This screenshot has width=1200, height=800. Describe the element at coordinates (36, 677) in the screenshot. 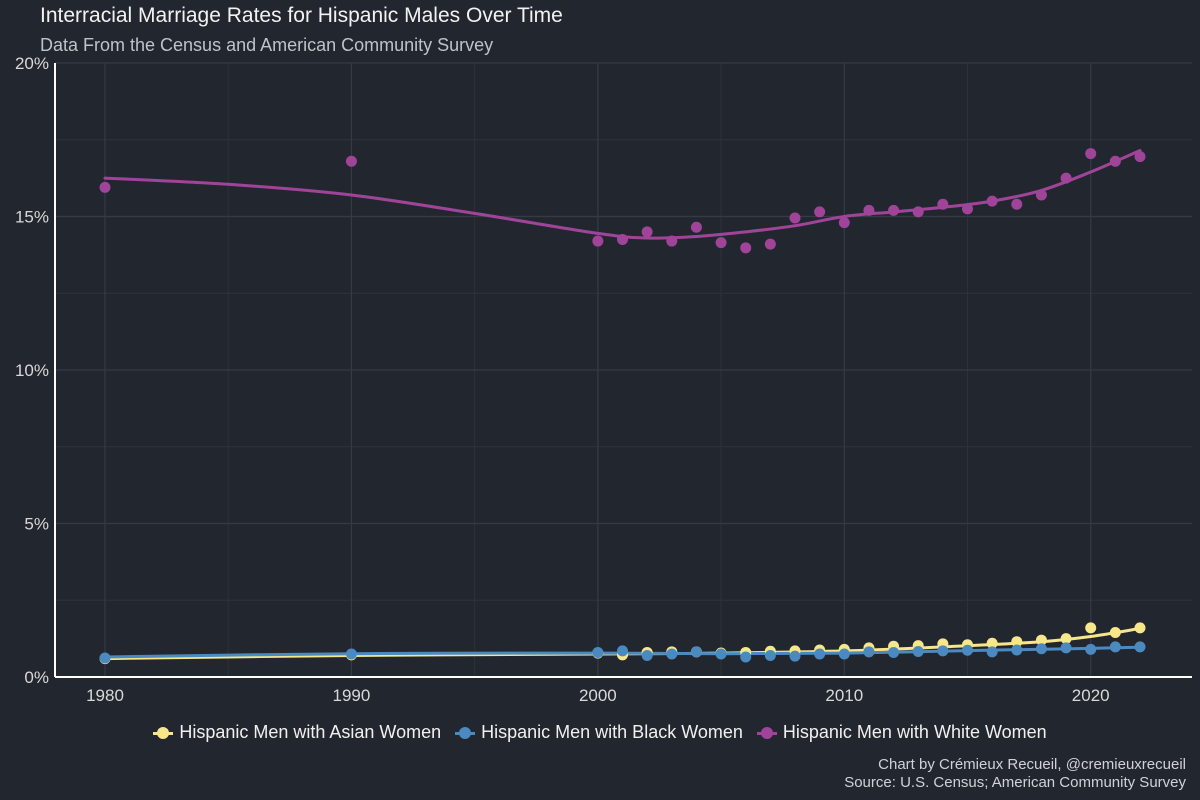

I see `y-tick-label: 0%` at that location.